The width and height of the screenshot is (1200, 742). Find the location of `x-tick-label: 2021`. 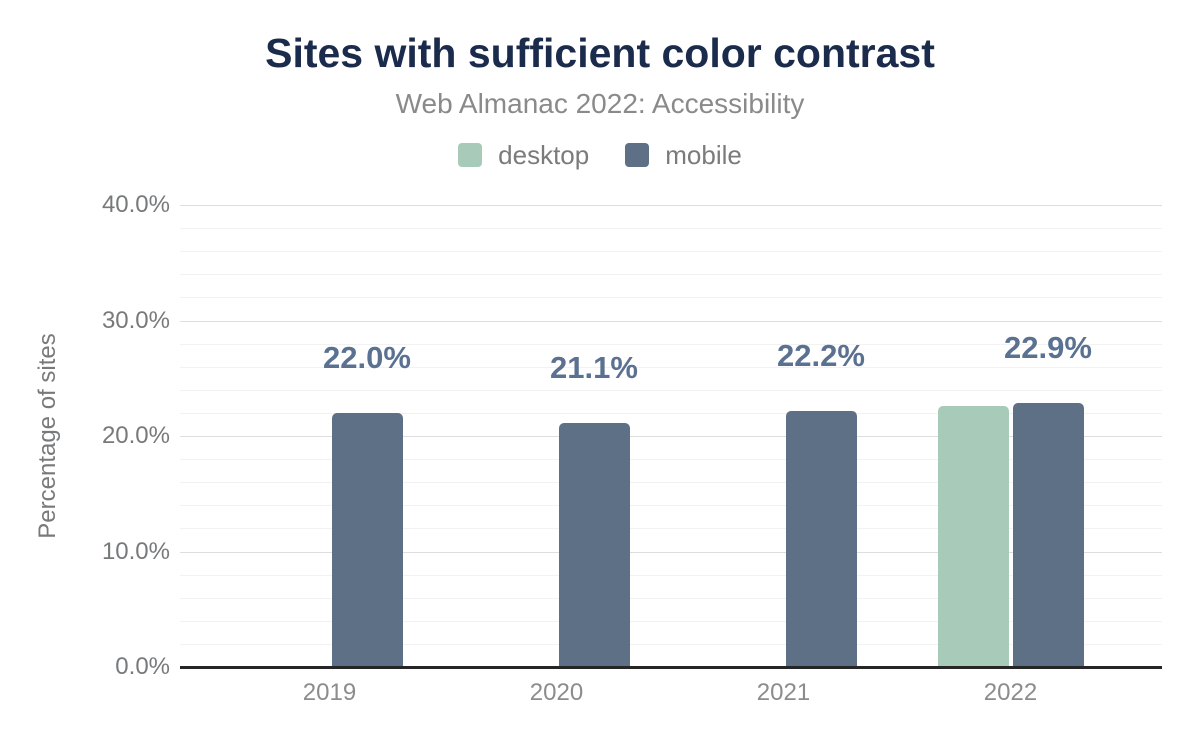

x-tick-label: 2021 is located at coordinates (783, 692).